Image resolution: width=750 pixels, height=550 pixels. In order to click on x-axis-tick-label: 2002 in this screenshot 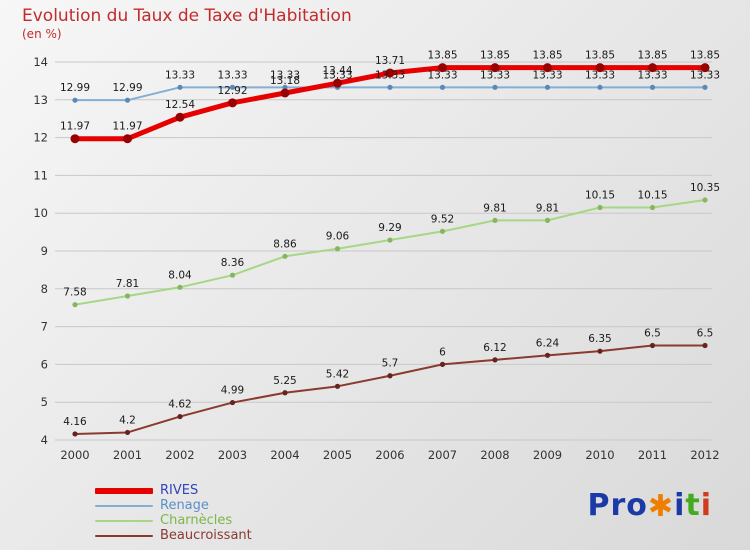, I will do `click(179, 455)`.